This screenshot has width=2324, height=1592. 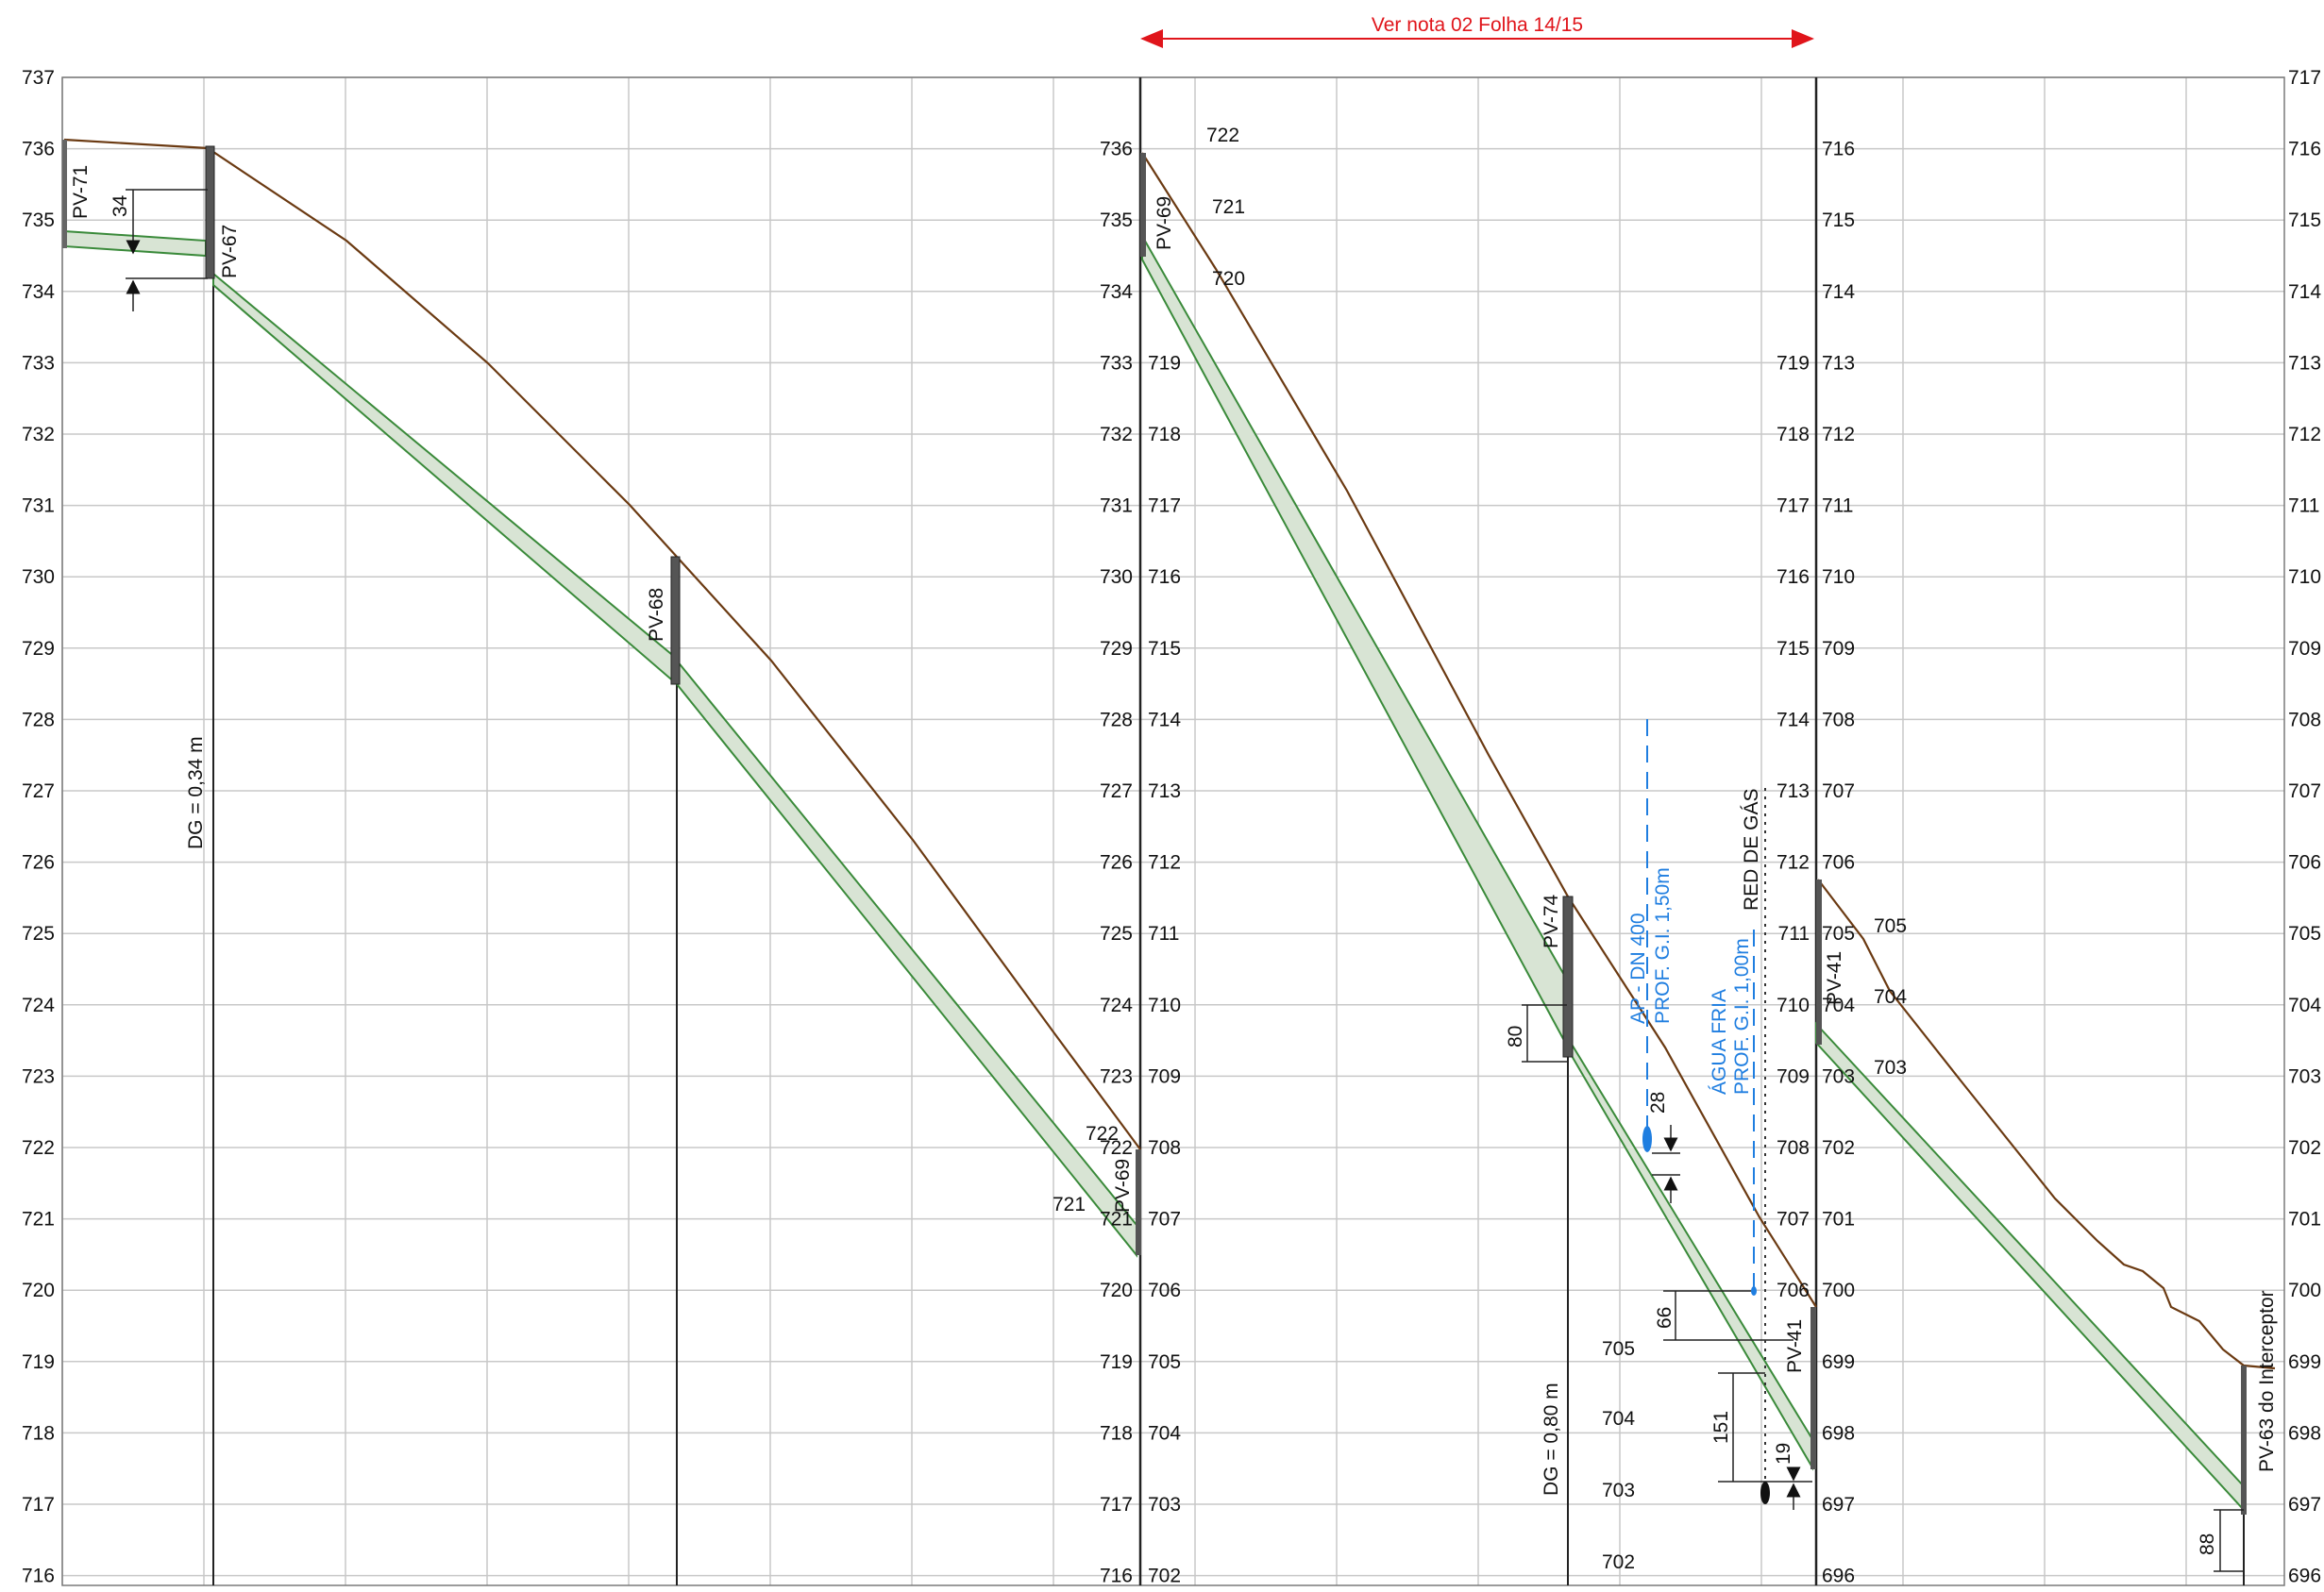 I want to click on elev-tick-label: 722, so click(x=1116, y=1148).